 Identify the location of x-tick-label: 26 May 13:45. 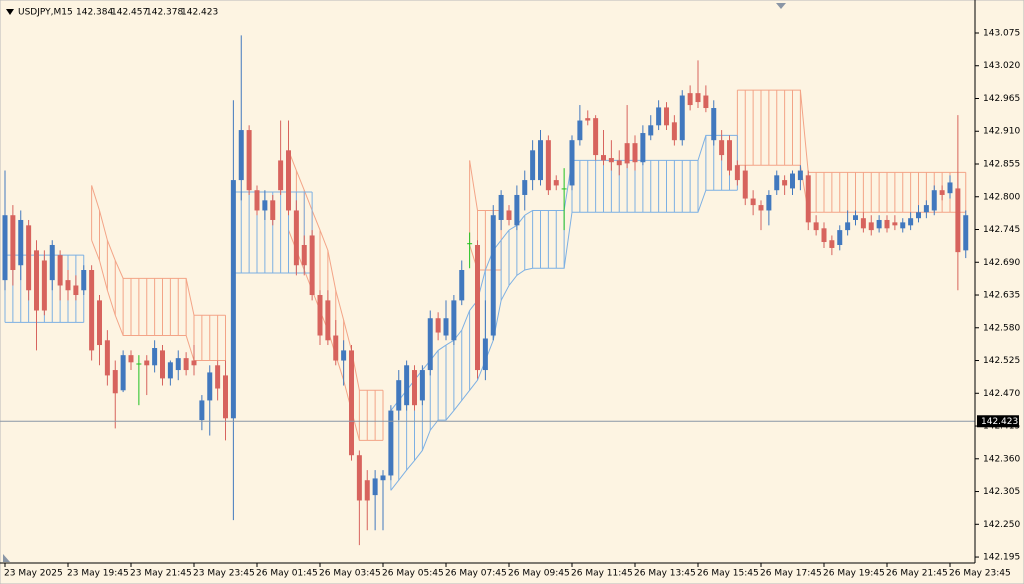
(665, 574).